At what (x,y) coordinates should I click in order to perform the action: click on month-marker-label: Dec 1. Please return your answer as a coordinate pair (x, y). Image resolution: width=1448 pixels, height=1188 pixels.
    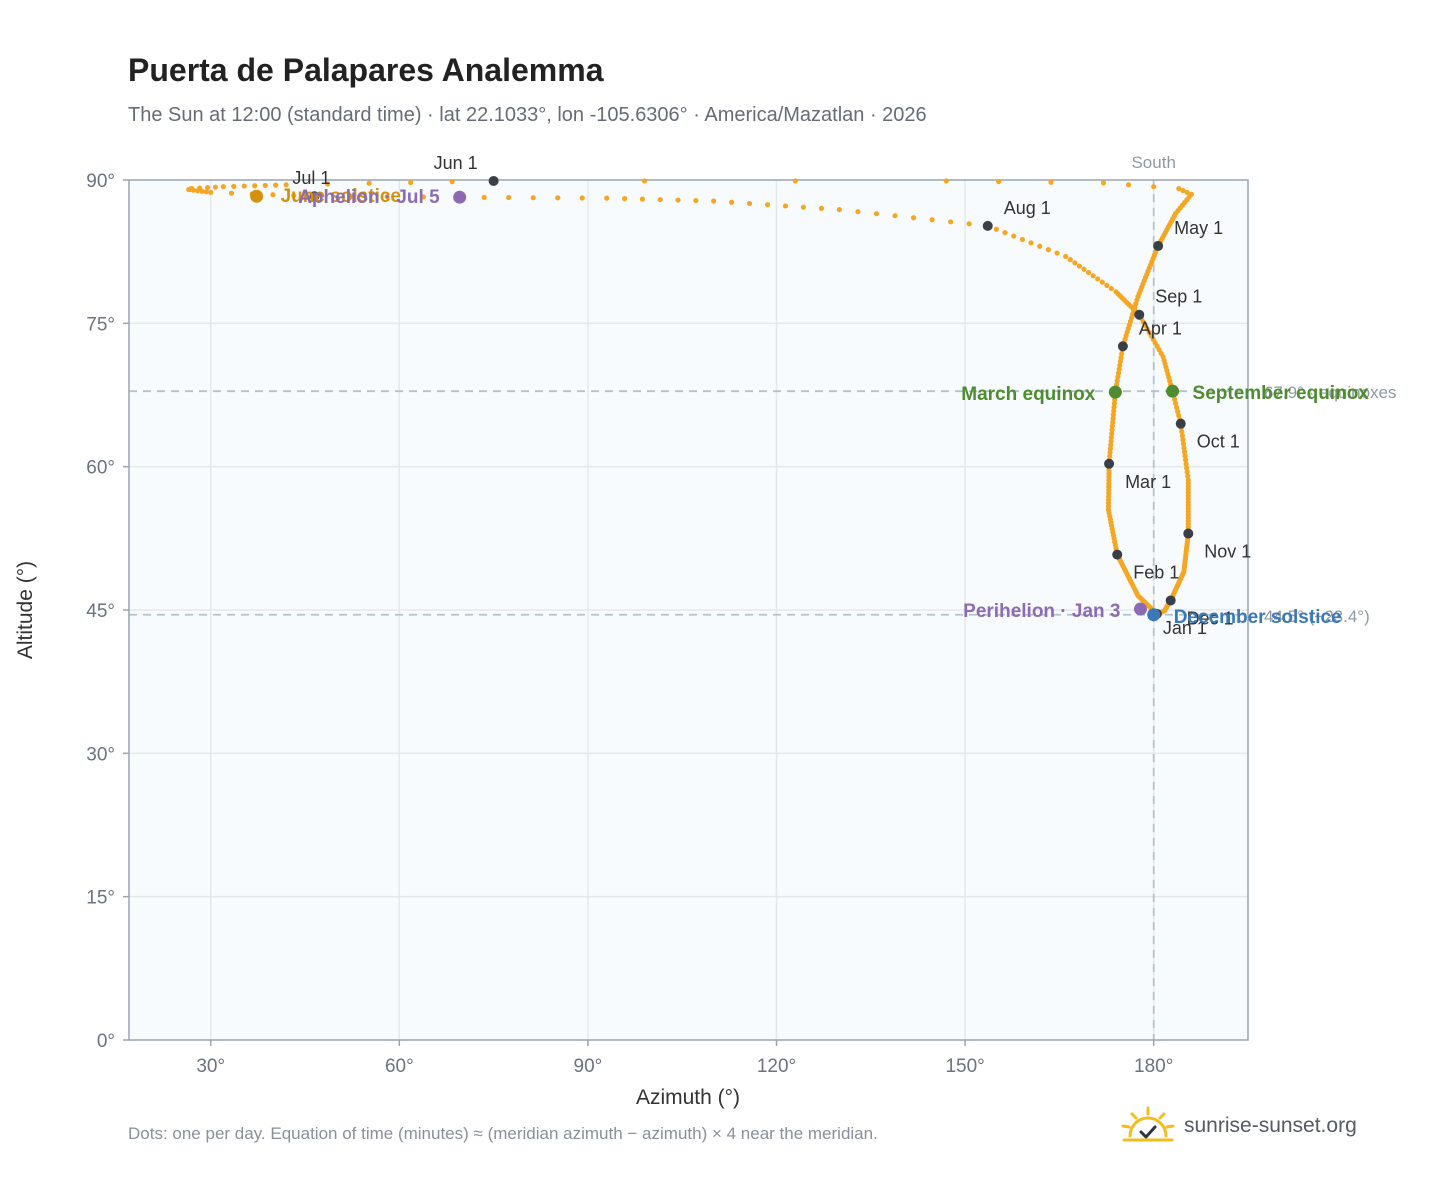
    Looking at the image, I should click on (1210, 618).